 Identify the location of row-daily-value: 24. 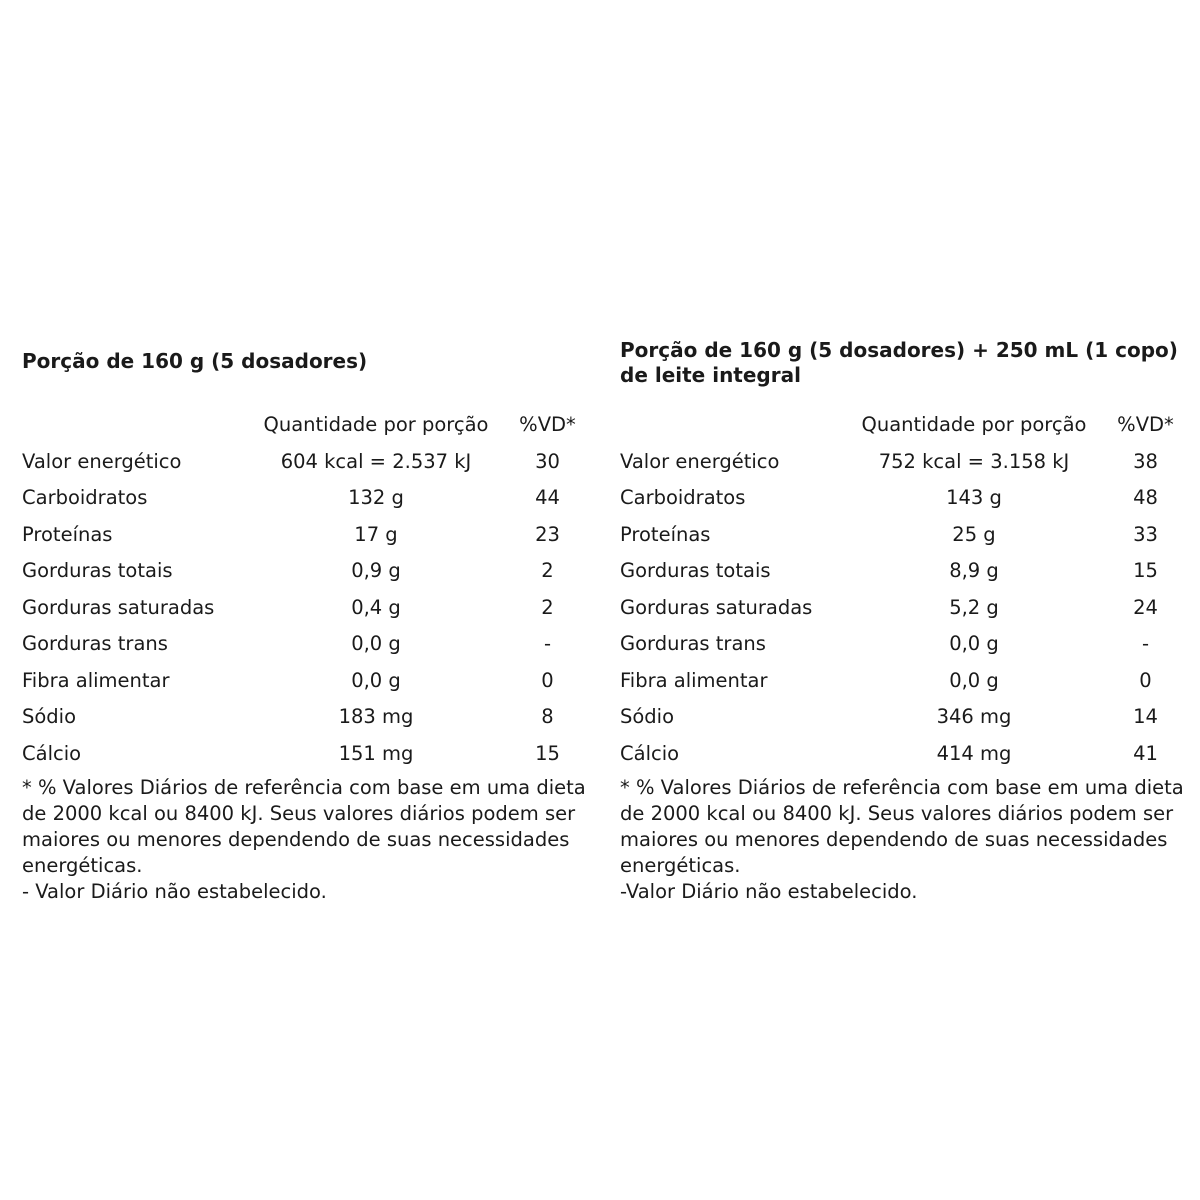
(1145, 607).